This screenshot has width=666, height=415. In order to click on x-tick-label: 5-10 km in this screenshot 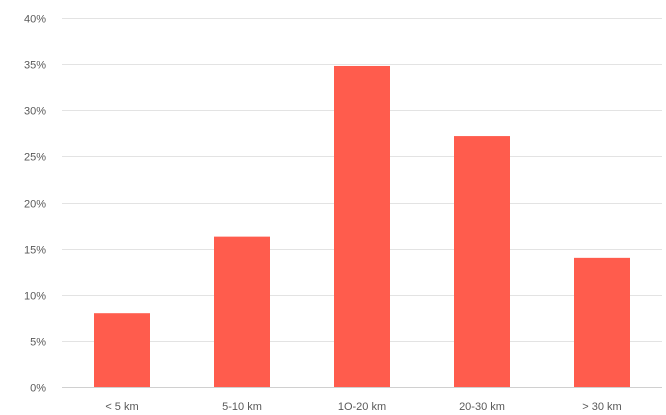, I will do `click(242, 407)`.